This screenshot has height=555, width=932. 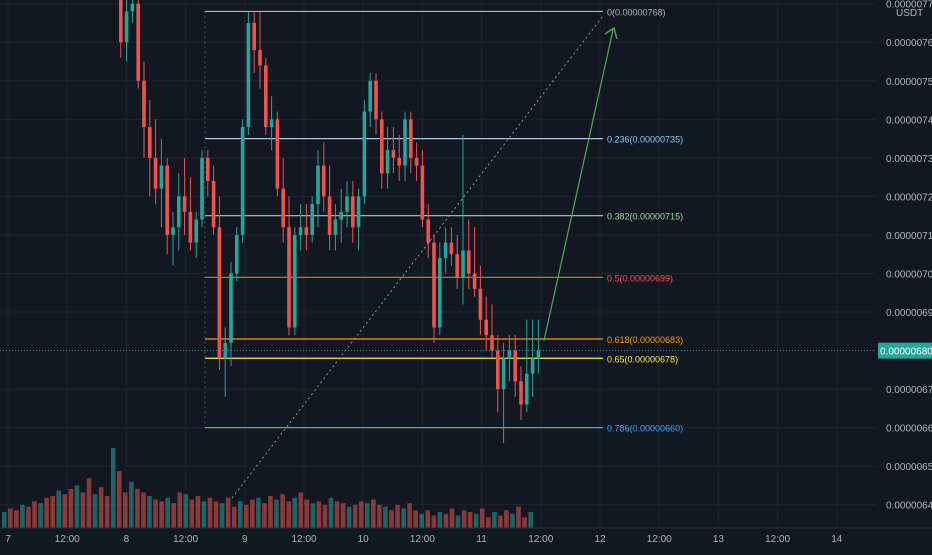 I want to click on current-price-label: 0.00000680, so click(x=906, y=352).